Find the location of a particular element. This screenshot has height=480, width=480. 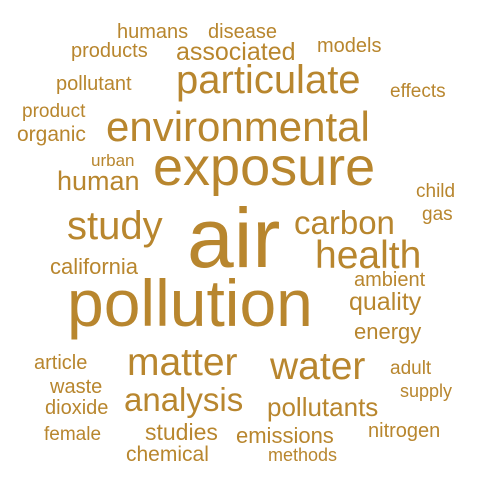

word-urban: urban is located at coordinates (113, 160).